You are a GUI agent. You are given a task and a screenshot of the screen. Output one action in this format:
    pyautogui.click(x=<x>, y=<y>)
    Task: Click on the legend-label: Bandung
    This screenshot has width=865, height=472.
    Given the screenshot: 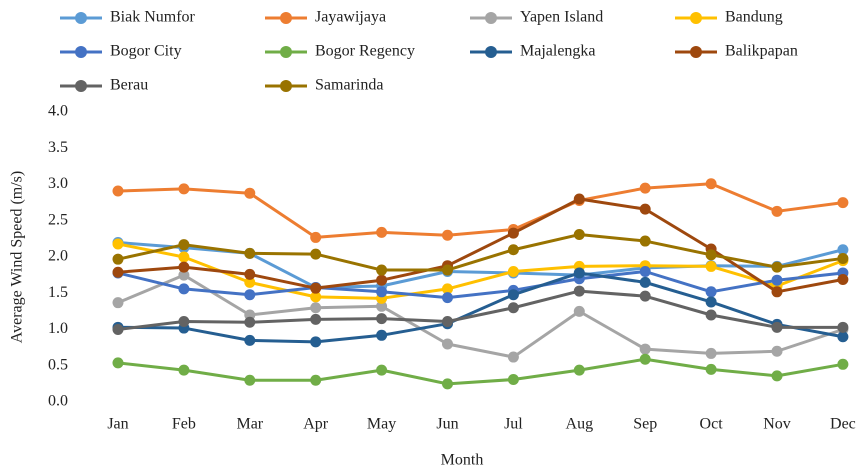 What is the action you would take?
    pyautogui.click(x=754, y=17)
    